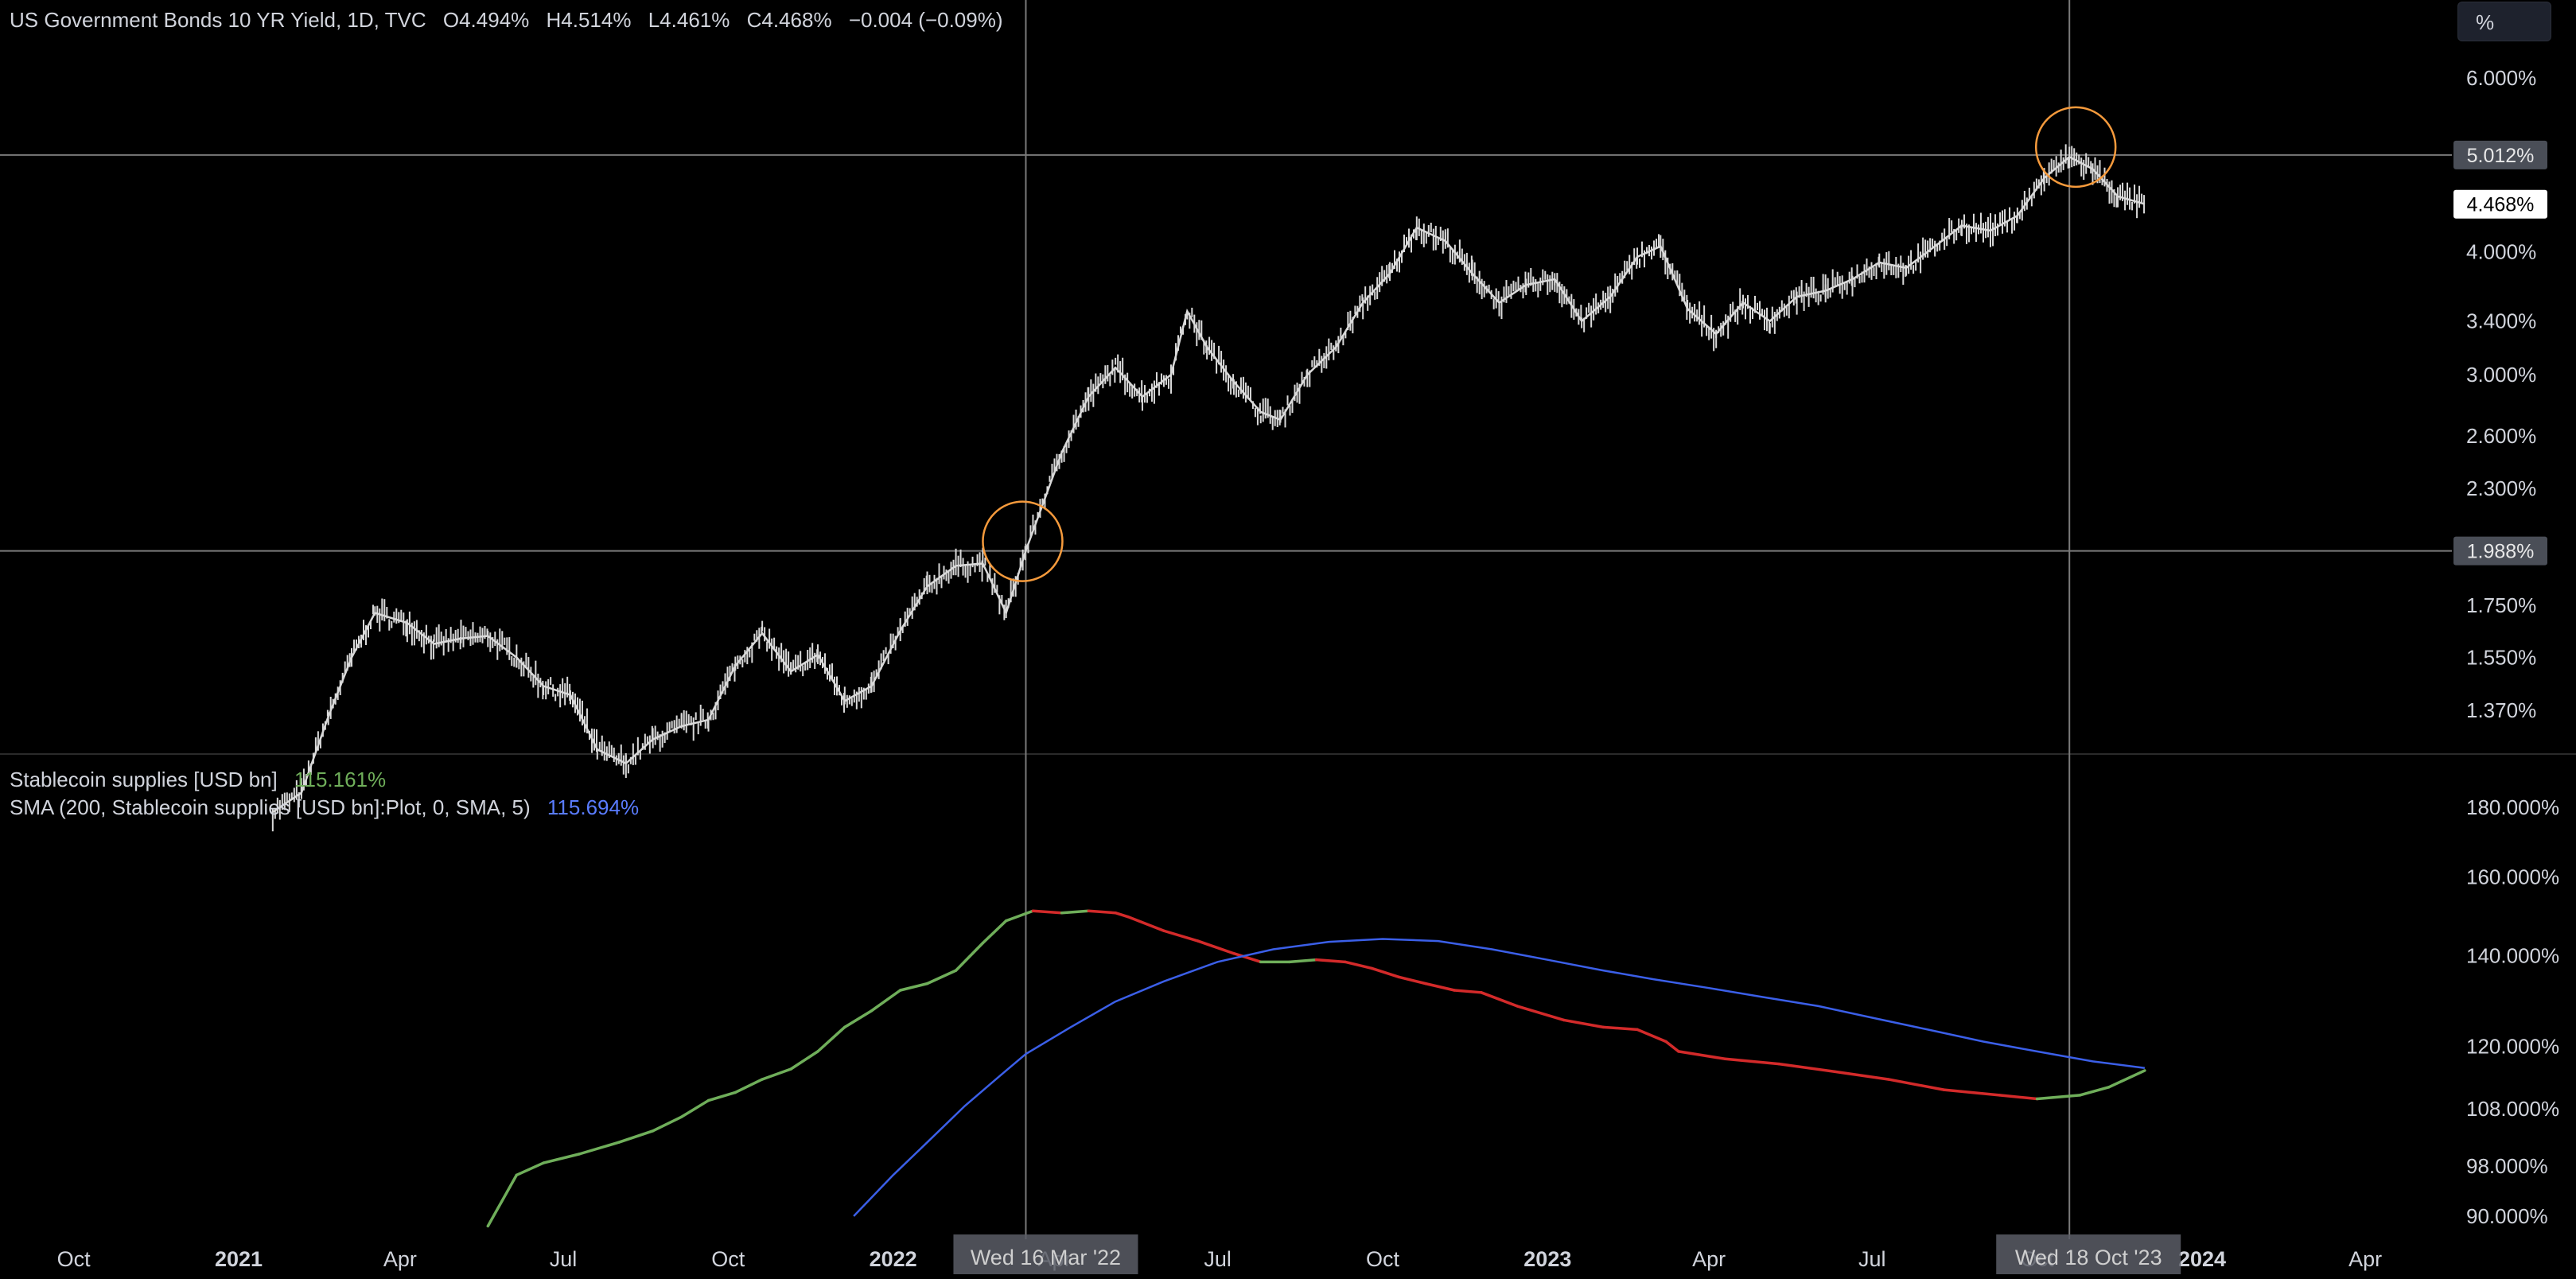  I want to click on price-axis-tick: 2.300%, so click(2501, 488).